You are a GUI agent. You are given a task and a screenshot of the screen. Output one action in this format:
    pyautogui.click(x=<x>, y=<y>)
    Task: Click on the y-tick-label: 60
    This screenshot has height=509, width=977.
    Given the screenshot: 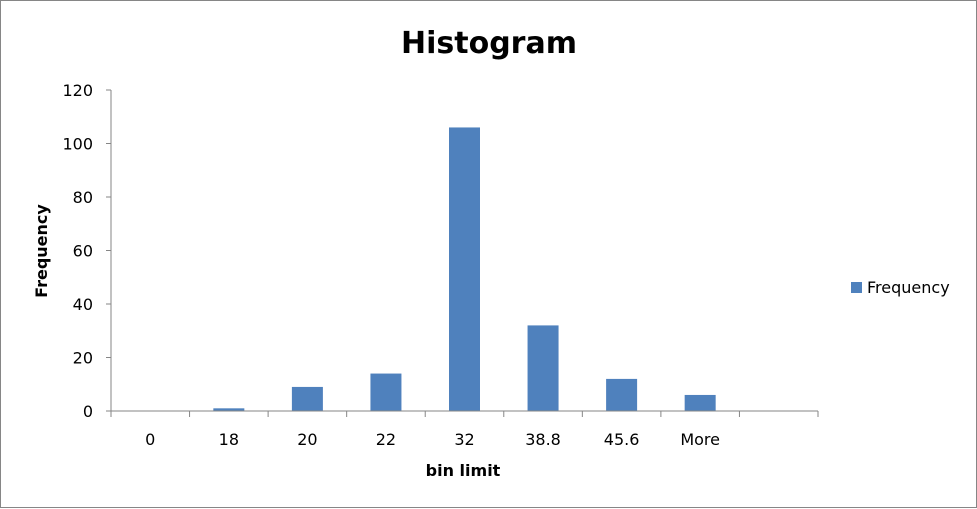 What is the action you would take?
    pyautogui.click(x=83, y=251)
    